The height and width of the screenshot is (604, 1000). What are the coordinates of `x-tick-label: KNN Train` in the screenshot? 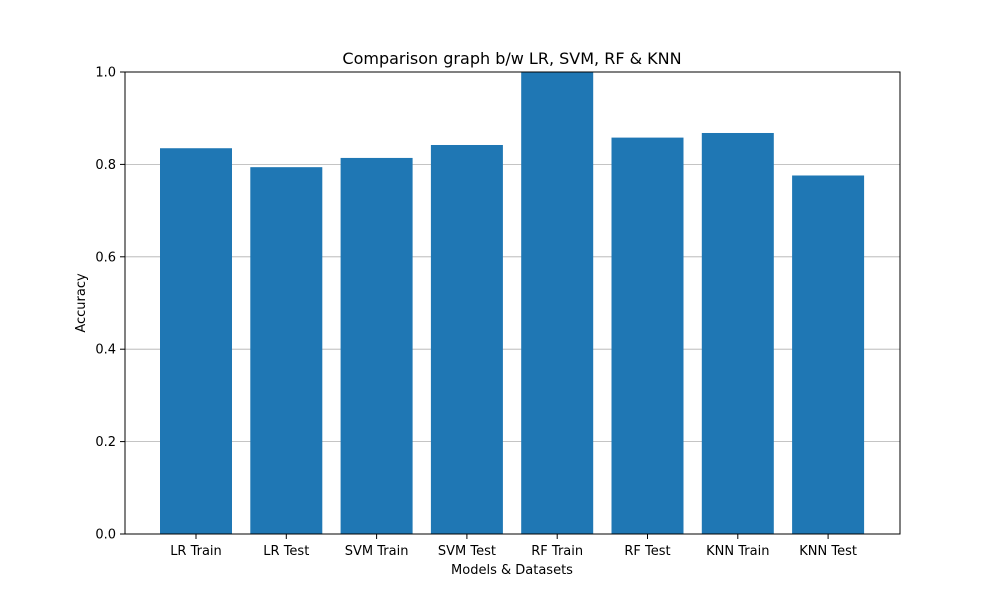 It's located at (737, 551).